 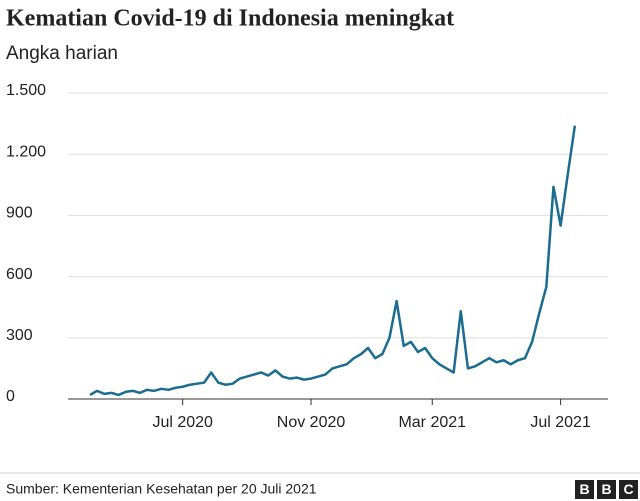 What do you see at coordinates (19, 335) in the screenshot?
I see `y-tick-label: 300` at bounding box center [19, 335].